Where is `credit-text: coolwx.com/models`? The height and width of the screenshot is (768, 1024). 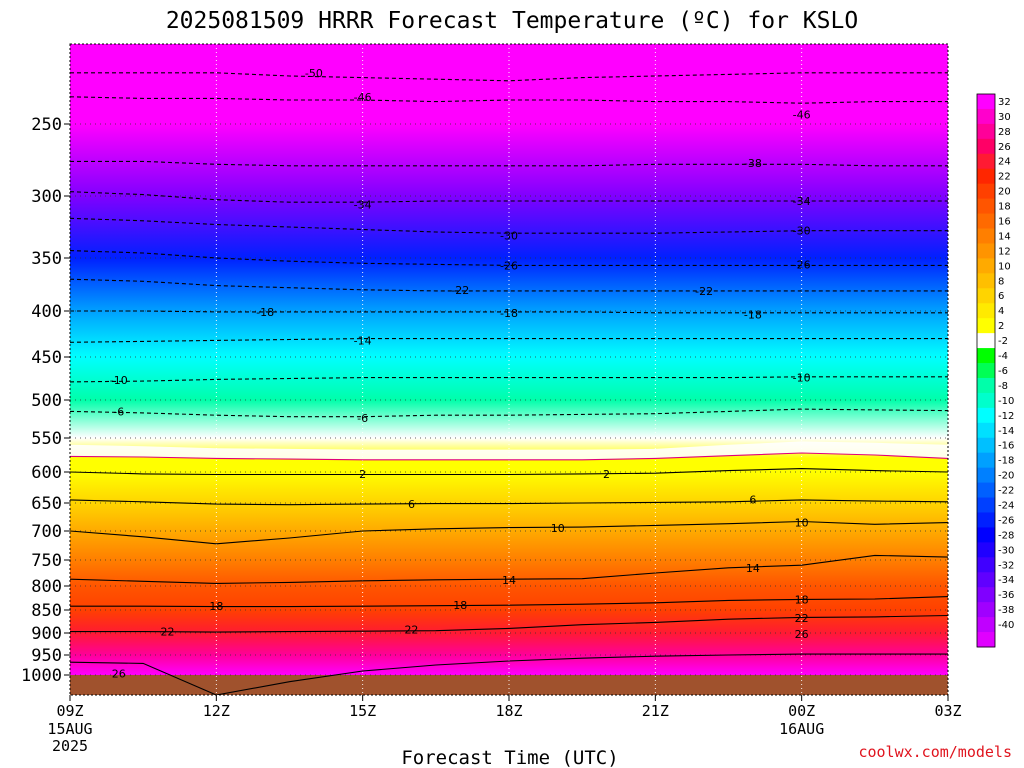 credit-text: coolwx.com/models is located at coordinates (935, 752).